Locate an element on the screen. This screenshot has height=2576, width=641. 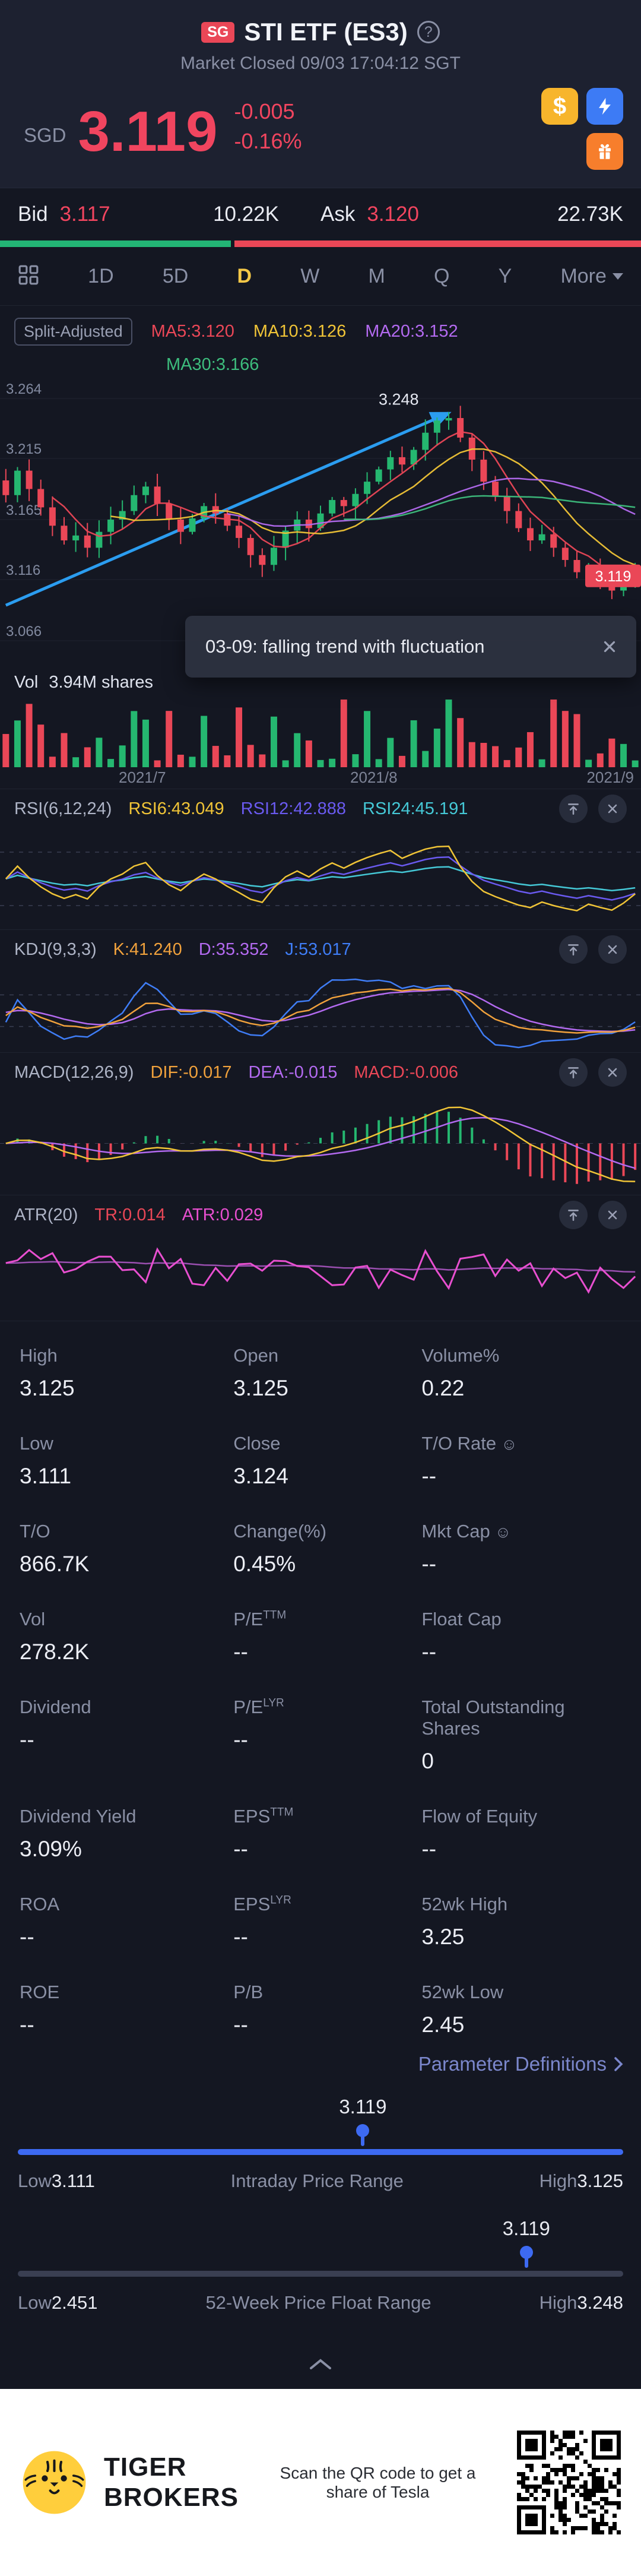
macd-name: MACD(12,26,9) is located at coordinates (74, 1072).